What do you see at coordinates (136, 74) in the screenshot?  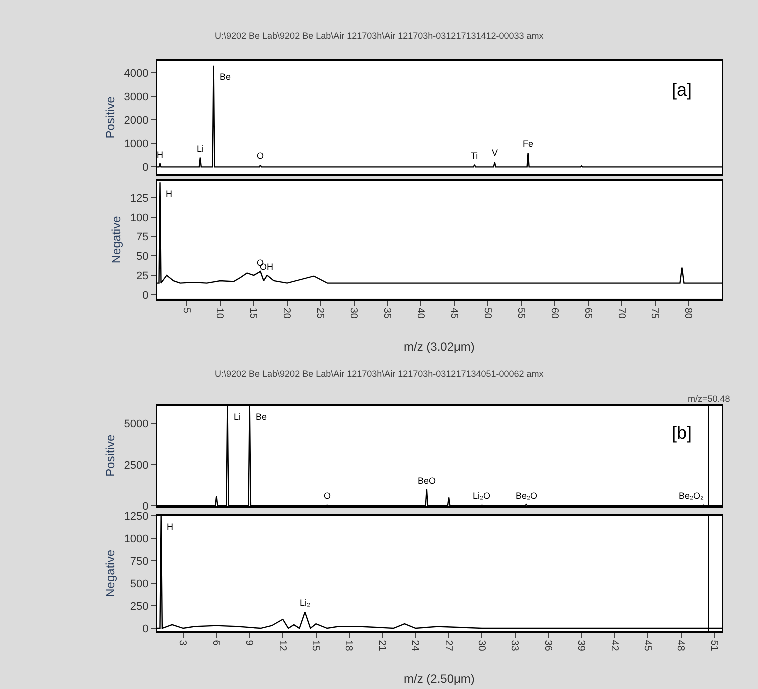 I see `y-tick-label: 4000` at bounding box center [136, 74].